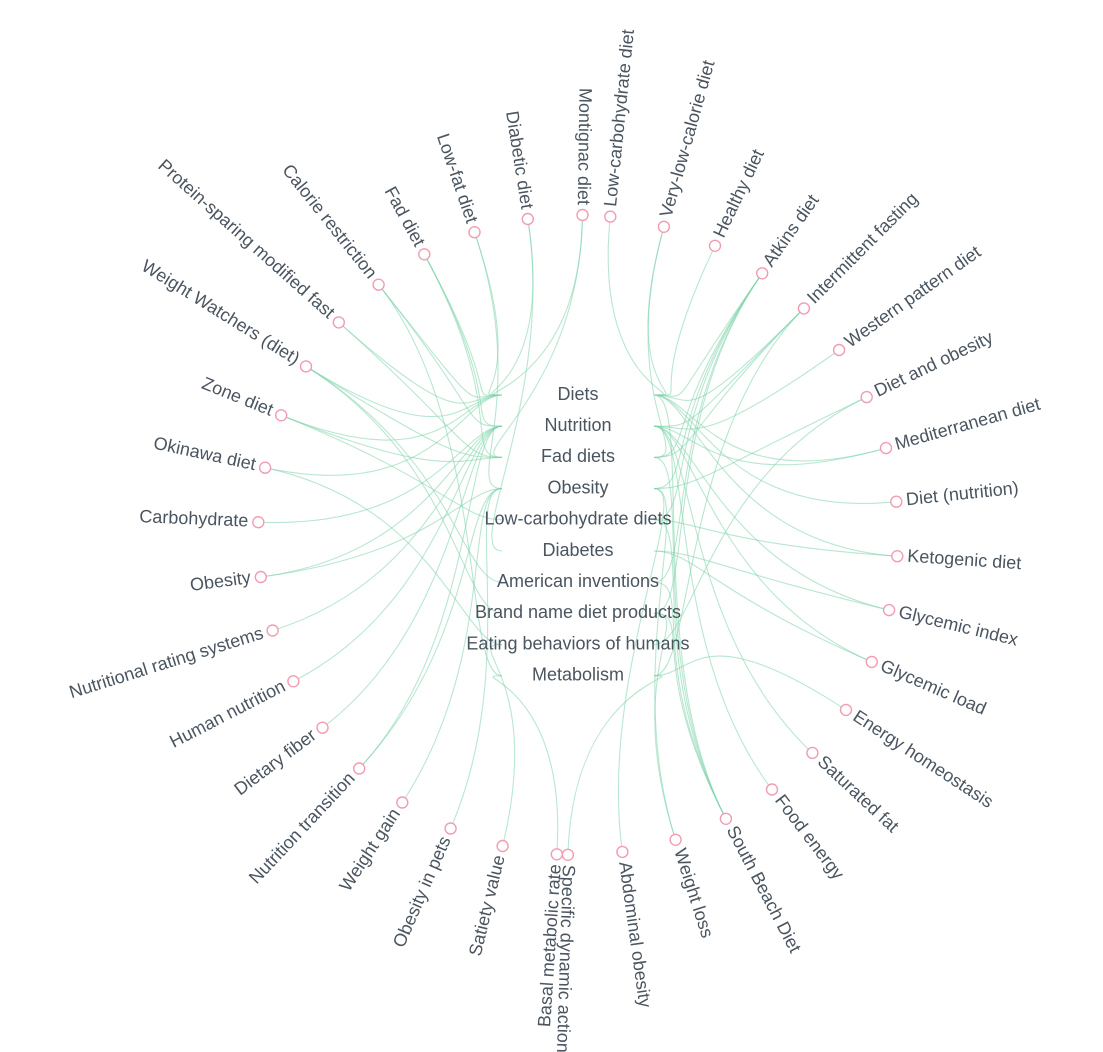 This screenshot has height=1052, width=1103. Describe the element at coordinates (322, 727) in the screenshot. I see `node-circle-dietary-fiber` at that location.